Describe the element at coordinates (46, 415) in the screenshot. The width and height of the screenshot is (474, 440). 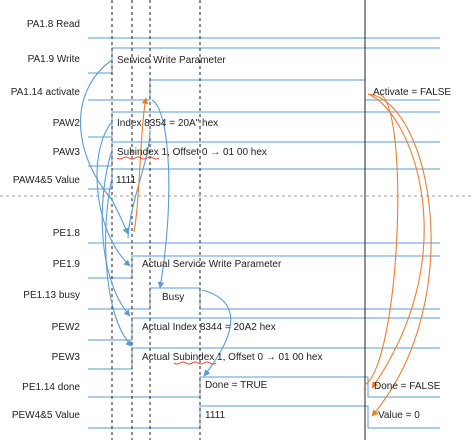
I see `label-pew4-5-value: PEW4&5 Value` at that location.